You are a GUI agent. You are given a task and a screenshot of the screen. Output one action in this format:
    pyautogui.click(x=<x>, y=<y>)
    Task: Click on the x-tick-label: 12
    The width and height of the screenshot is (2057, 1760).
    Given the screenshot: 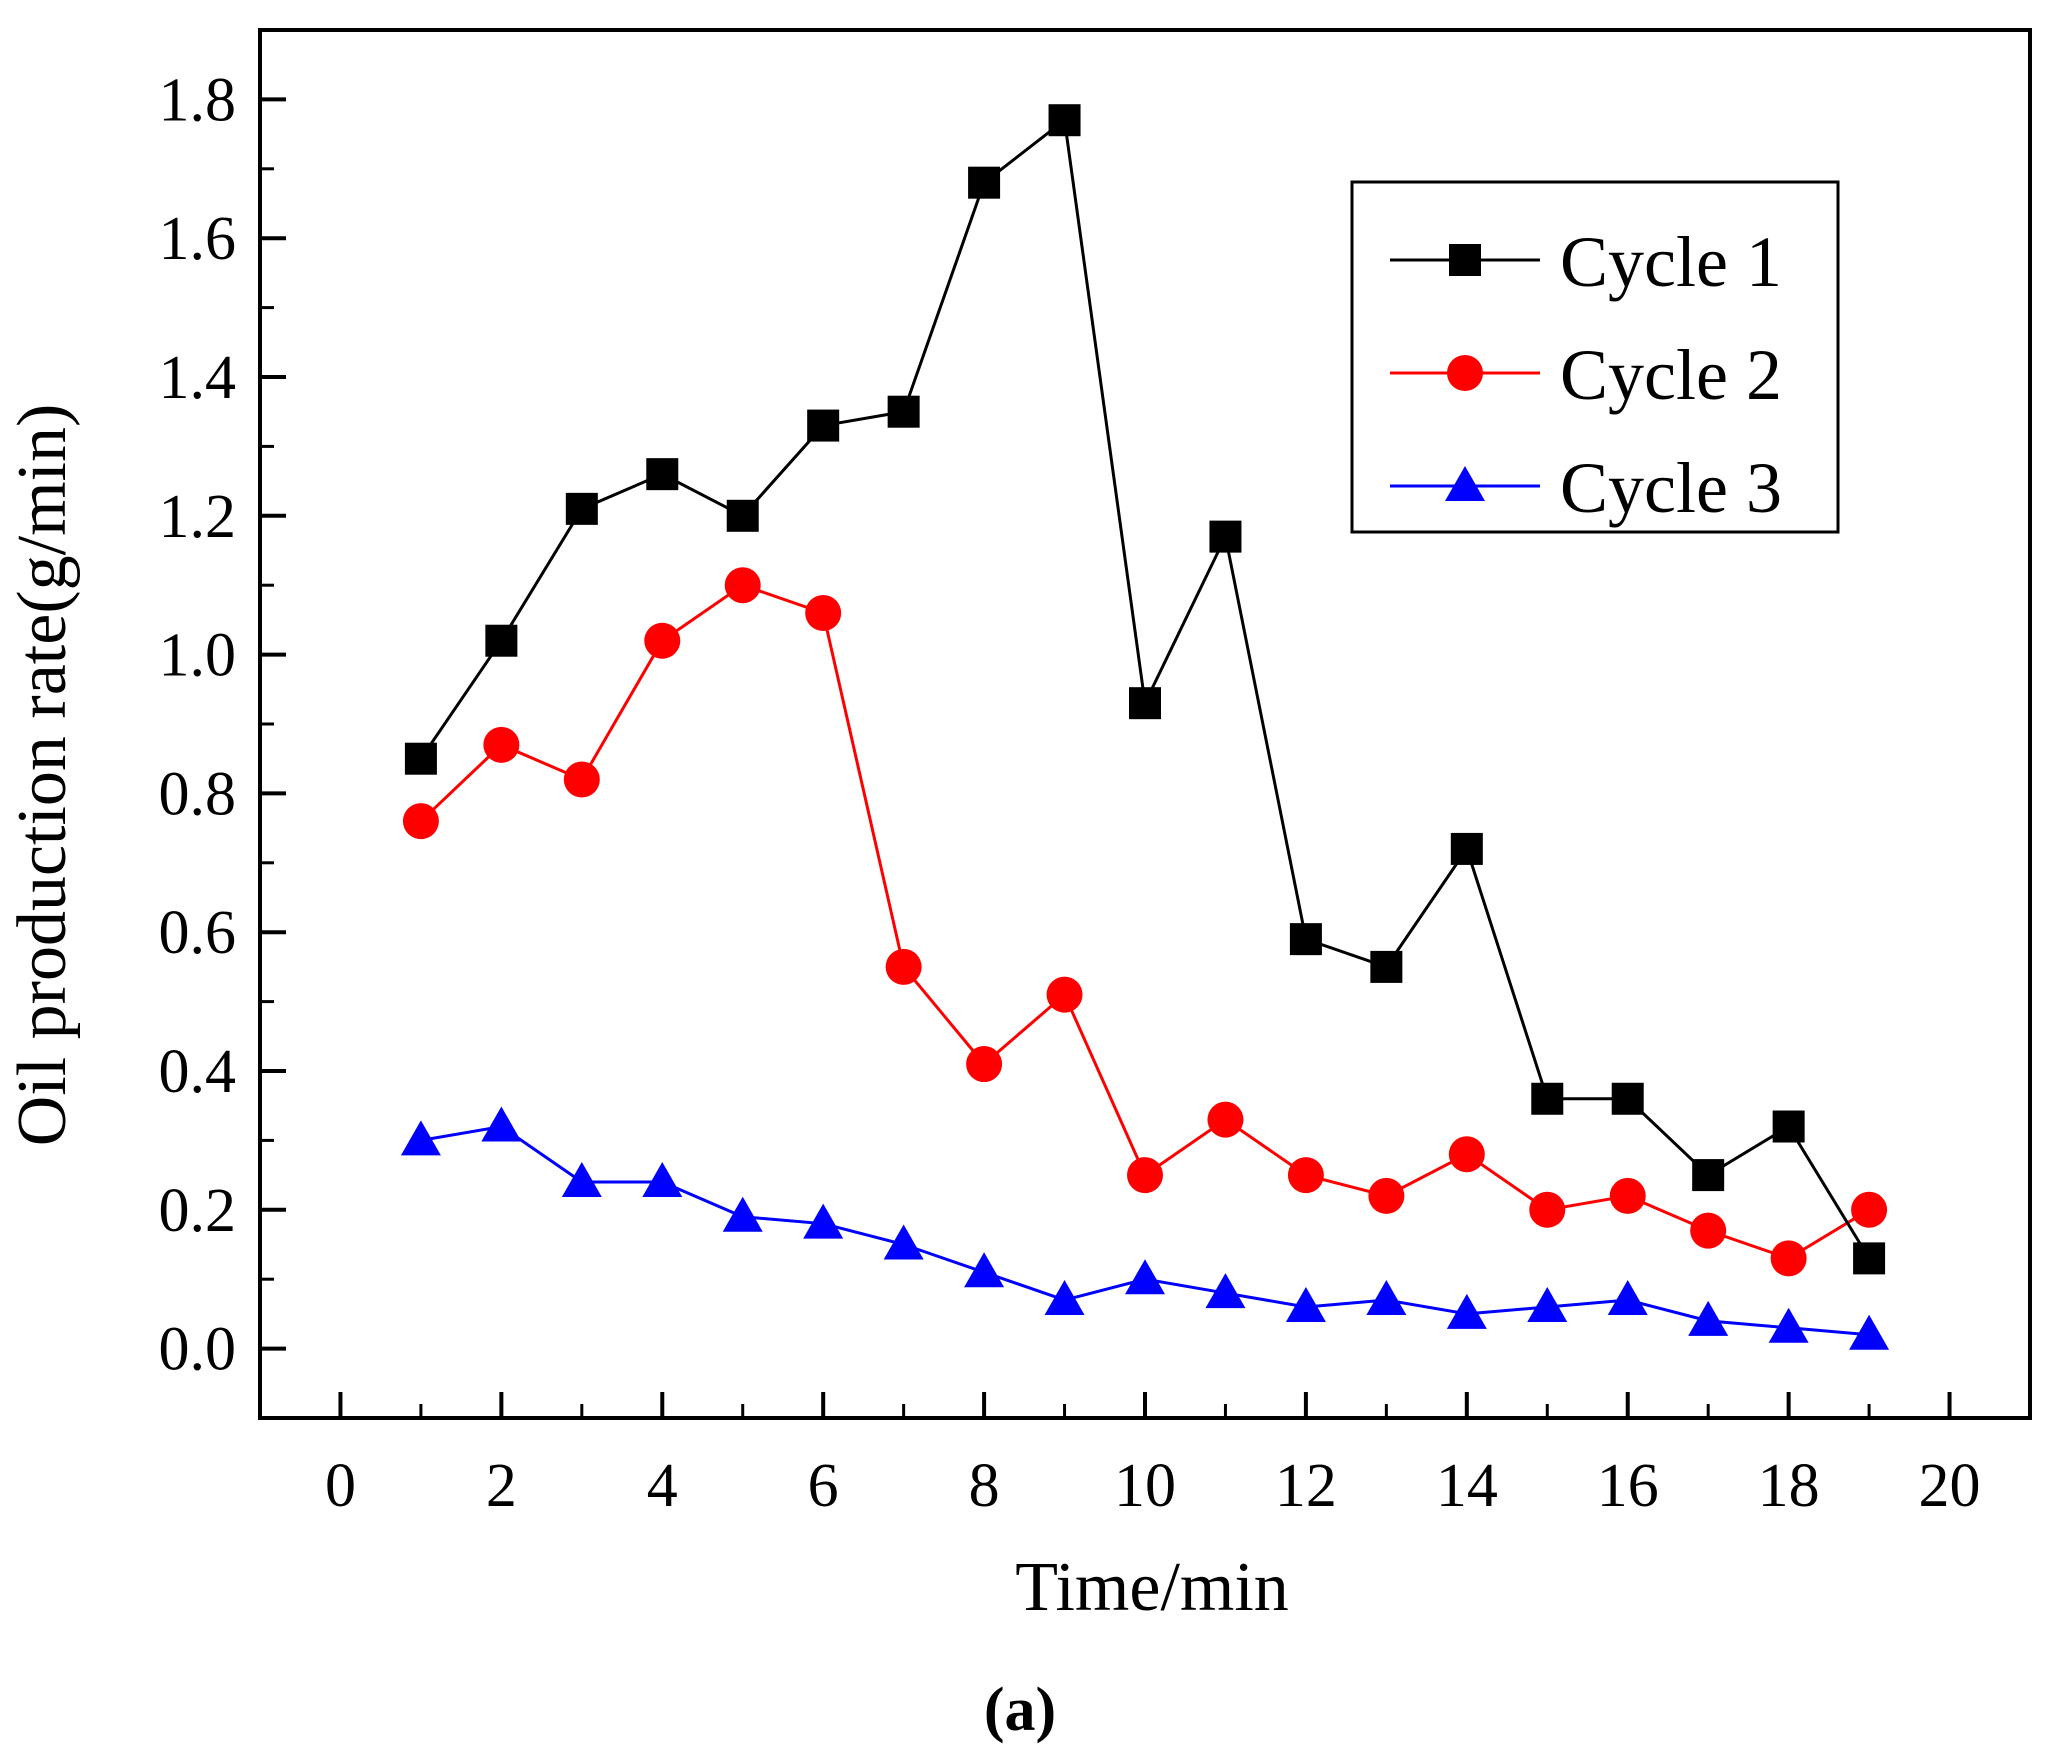 What is the action you would take?
    pyautogui.click(x=1306, y=1486)
    